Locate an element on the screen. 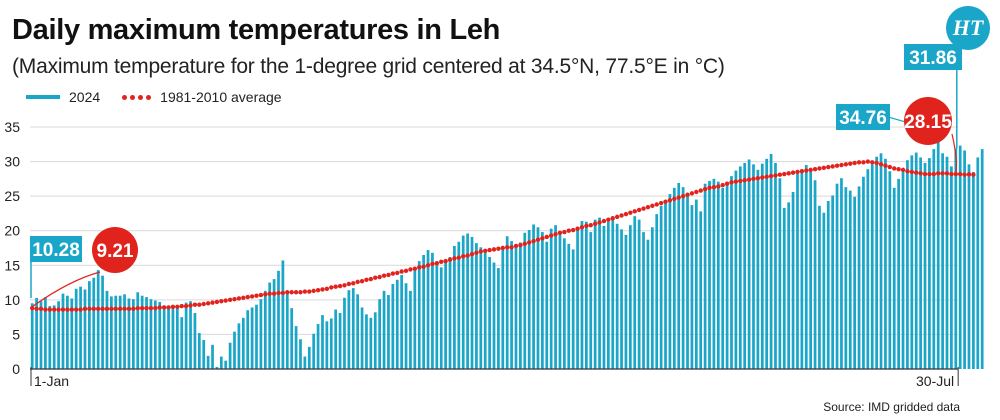 The height and width of the screenshot is (420, 1000). legend-label-2024: 2024 is located at coordinates (85, 97).